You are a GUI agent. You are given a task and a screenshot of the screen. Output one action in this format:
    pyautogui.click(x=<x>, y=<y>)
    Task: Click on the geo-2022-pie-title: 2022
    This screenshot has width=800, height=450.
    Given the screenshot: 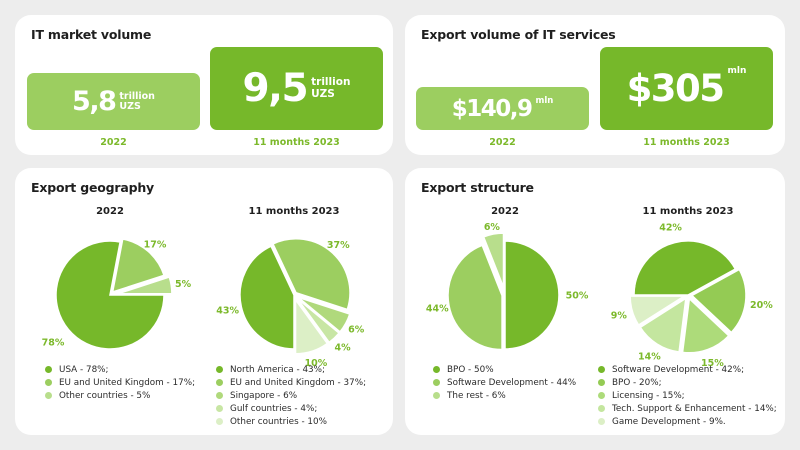 What is the action you would take?
    pyautogui.click(x=110, y=211)
    